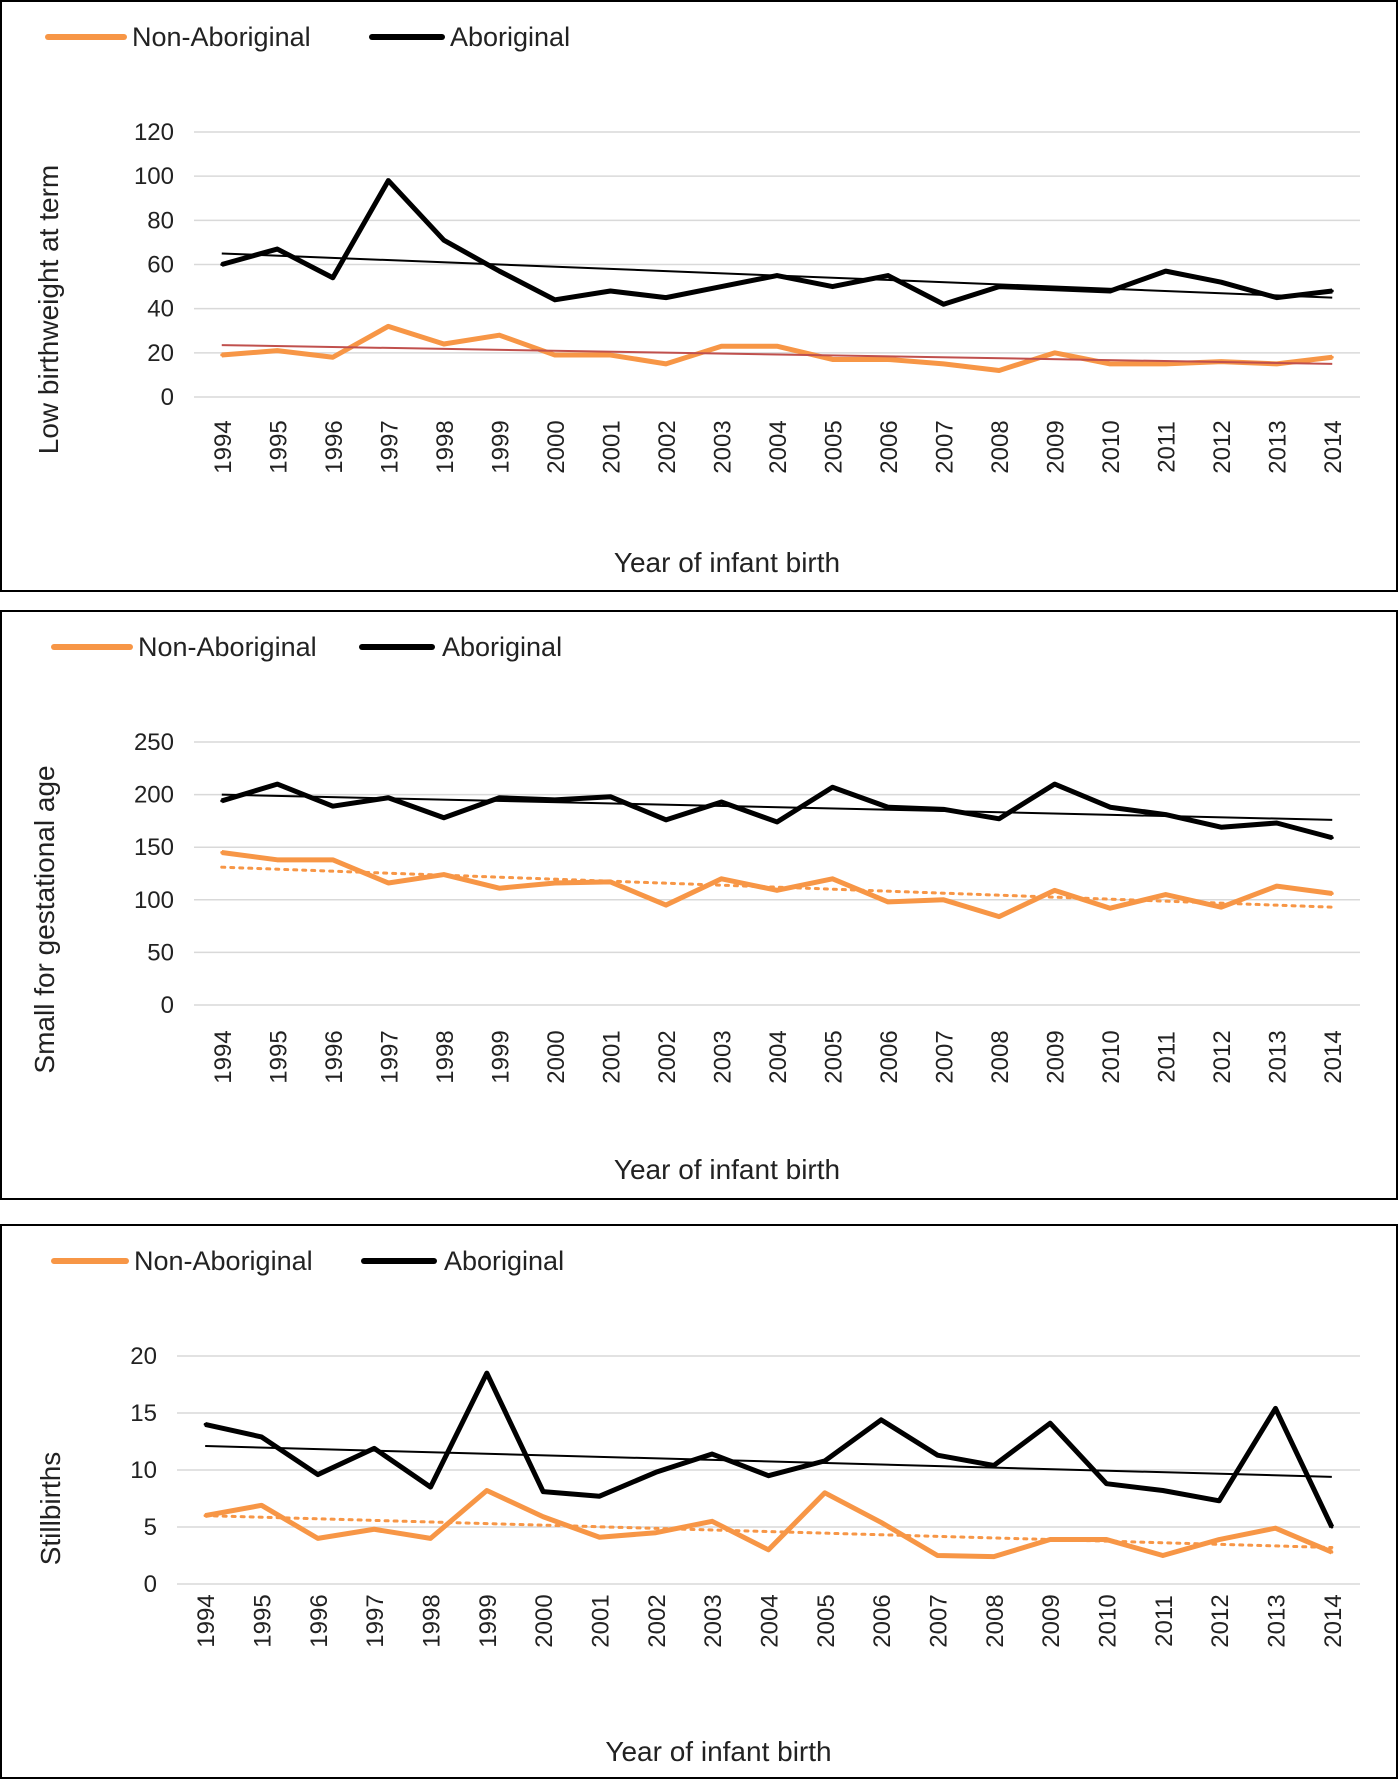  Describe the element at coordinates (1220, 1620) in the screenshot. I see `x-tick-label: 2012` at that location.